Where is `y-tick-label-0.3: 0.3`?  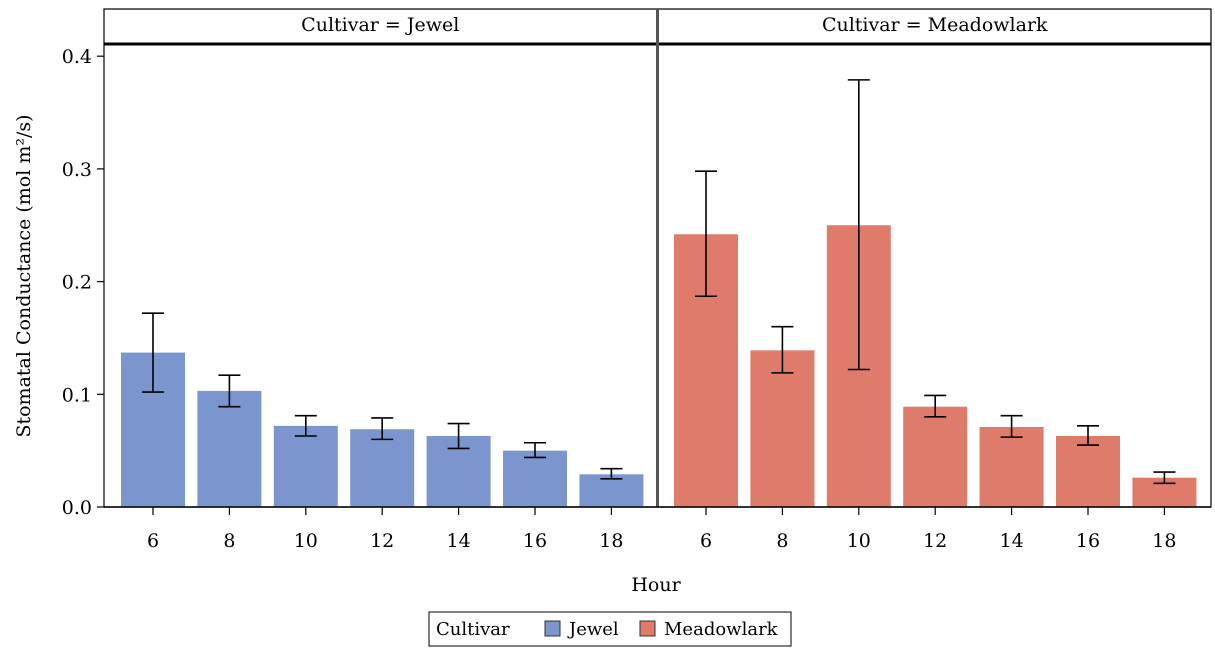 y-tick-label-0.3: 0.3 is located at coordinates (77, 170).